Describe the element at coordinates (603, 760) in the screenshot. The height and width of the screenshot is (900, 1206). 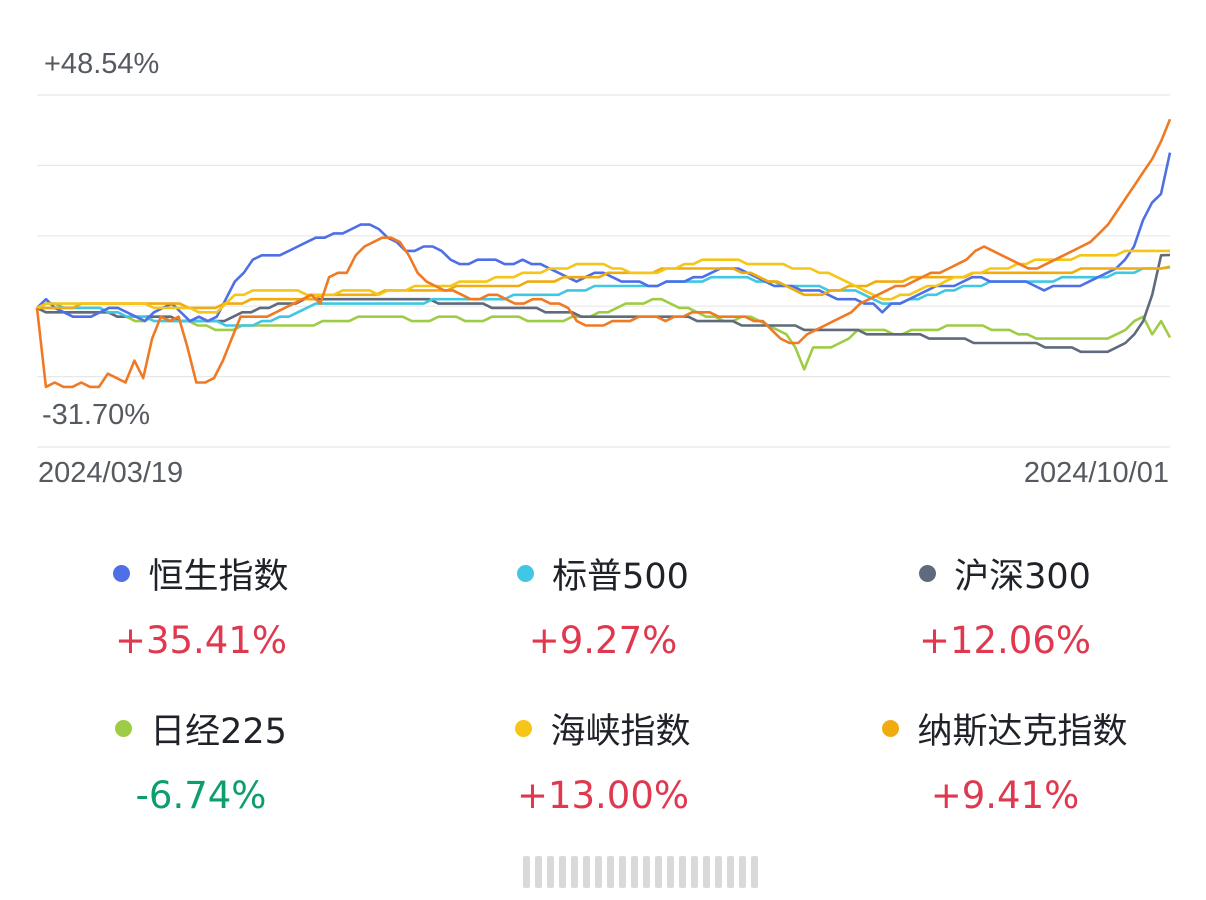
I see `legend-item-straits-index: 海峡指数 +13.00%` at that location.